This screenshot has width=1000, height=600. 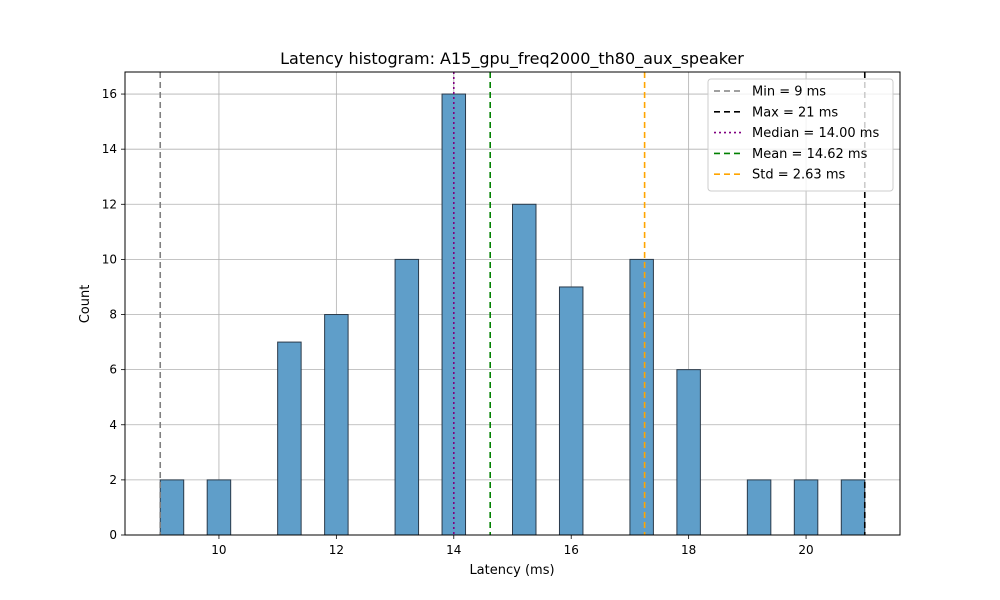 What do you see at coordinates (798, 175) in the screenshot?
I see `legend-label: Std = 2.63 ms` at bounding box center [798, 175].